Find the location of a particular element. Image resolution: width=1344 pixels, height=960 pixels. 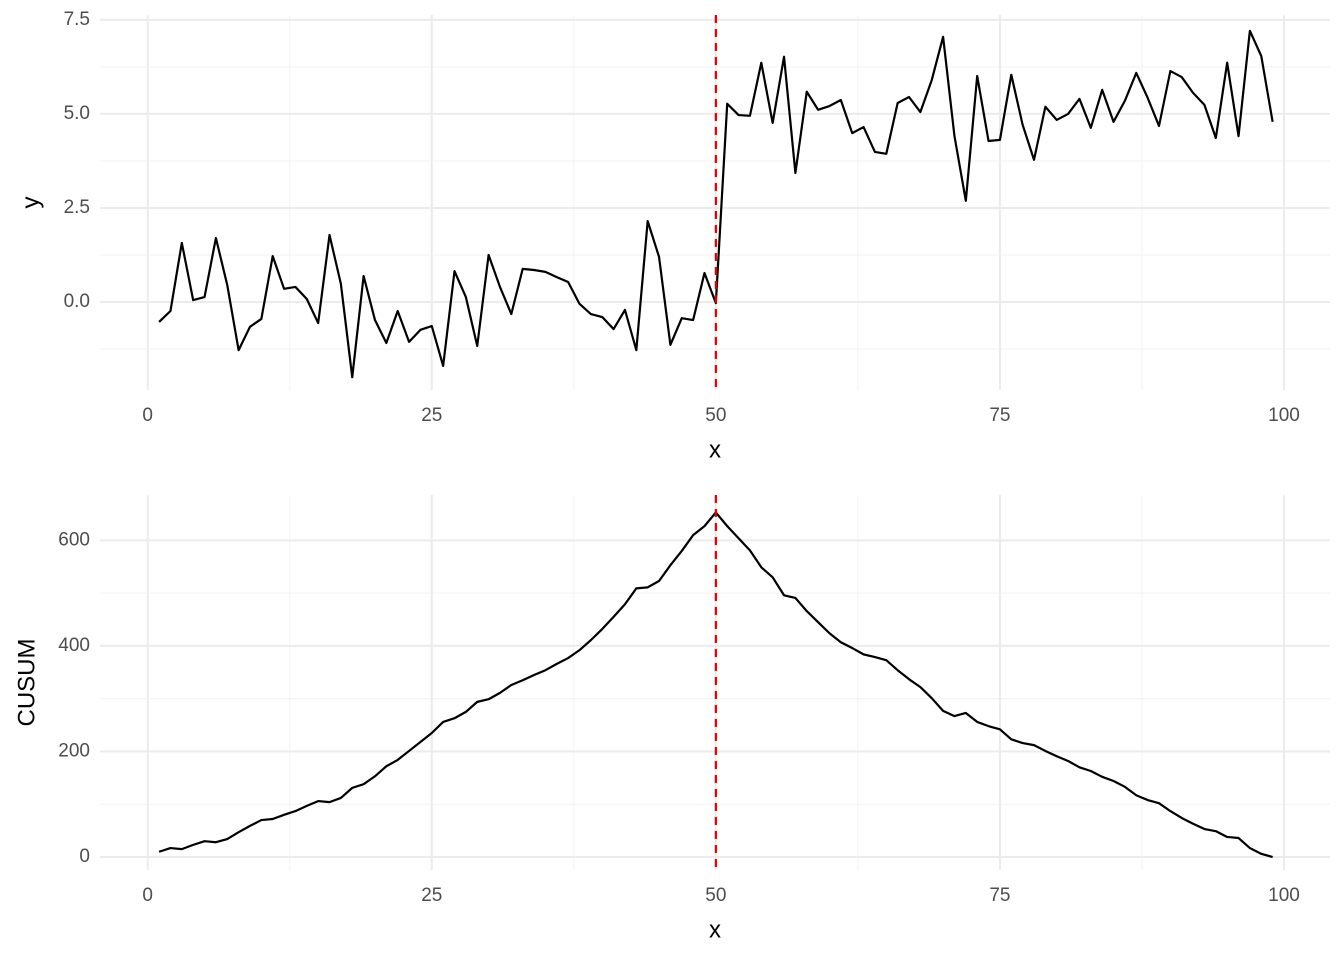

y-axis-title: CUSUM is located at coordinates (26, 683).